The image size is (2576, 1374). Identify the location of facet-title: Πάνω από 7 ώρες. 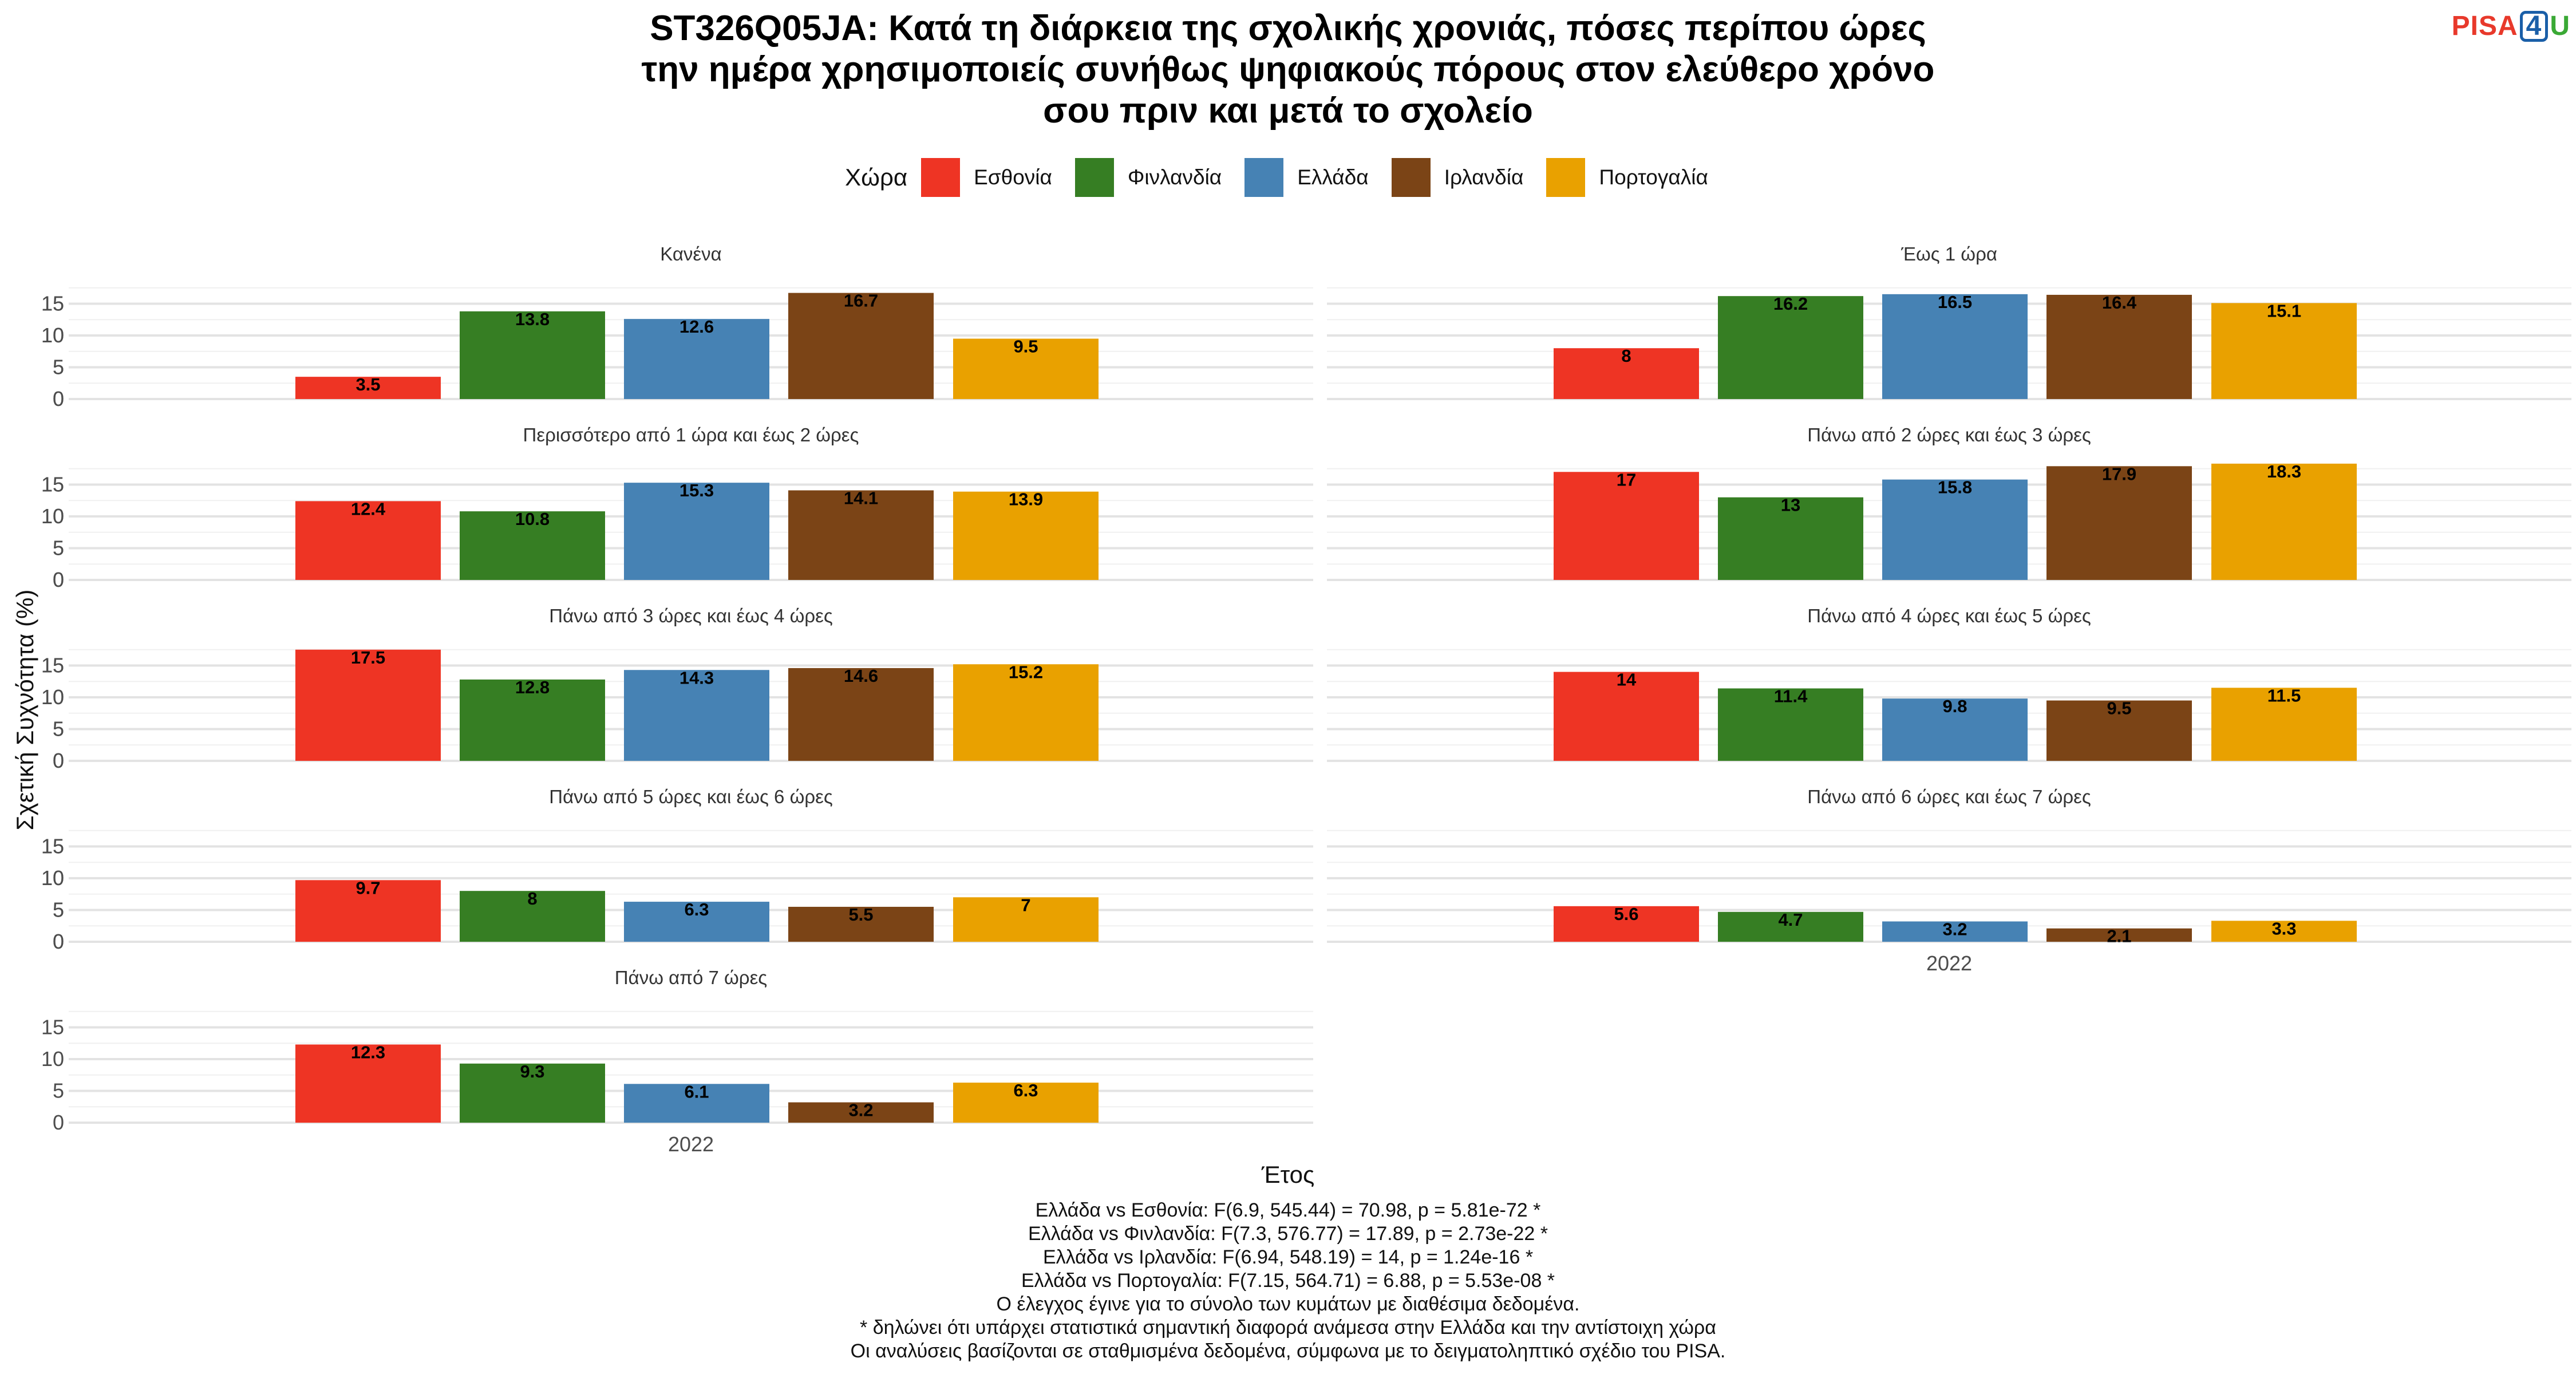
(691, 978).